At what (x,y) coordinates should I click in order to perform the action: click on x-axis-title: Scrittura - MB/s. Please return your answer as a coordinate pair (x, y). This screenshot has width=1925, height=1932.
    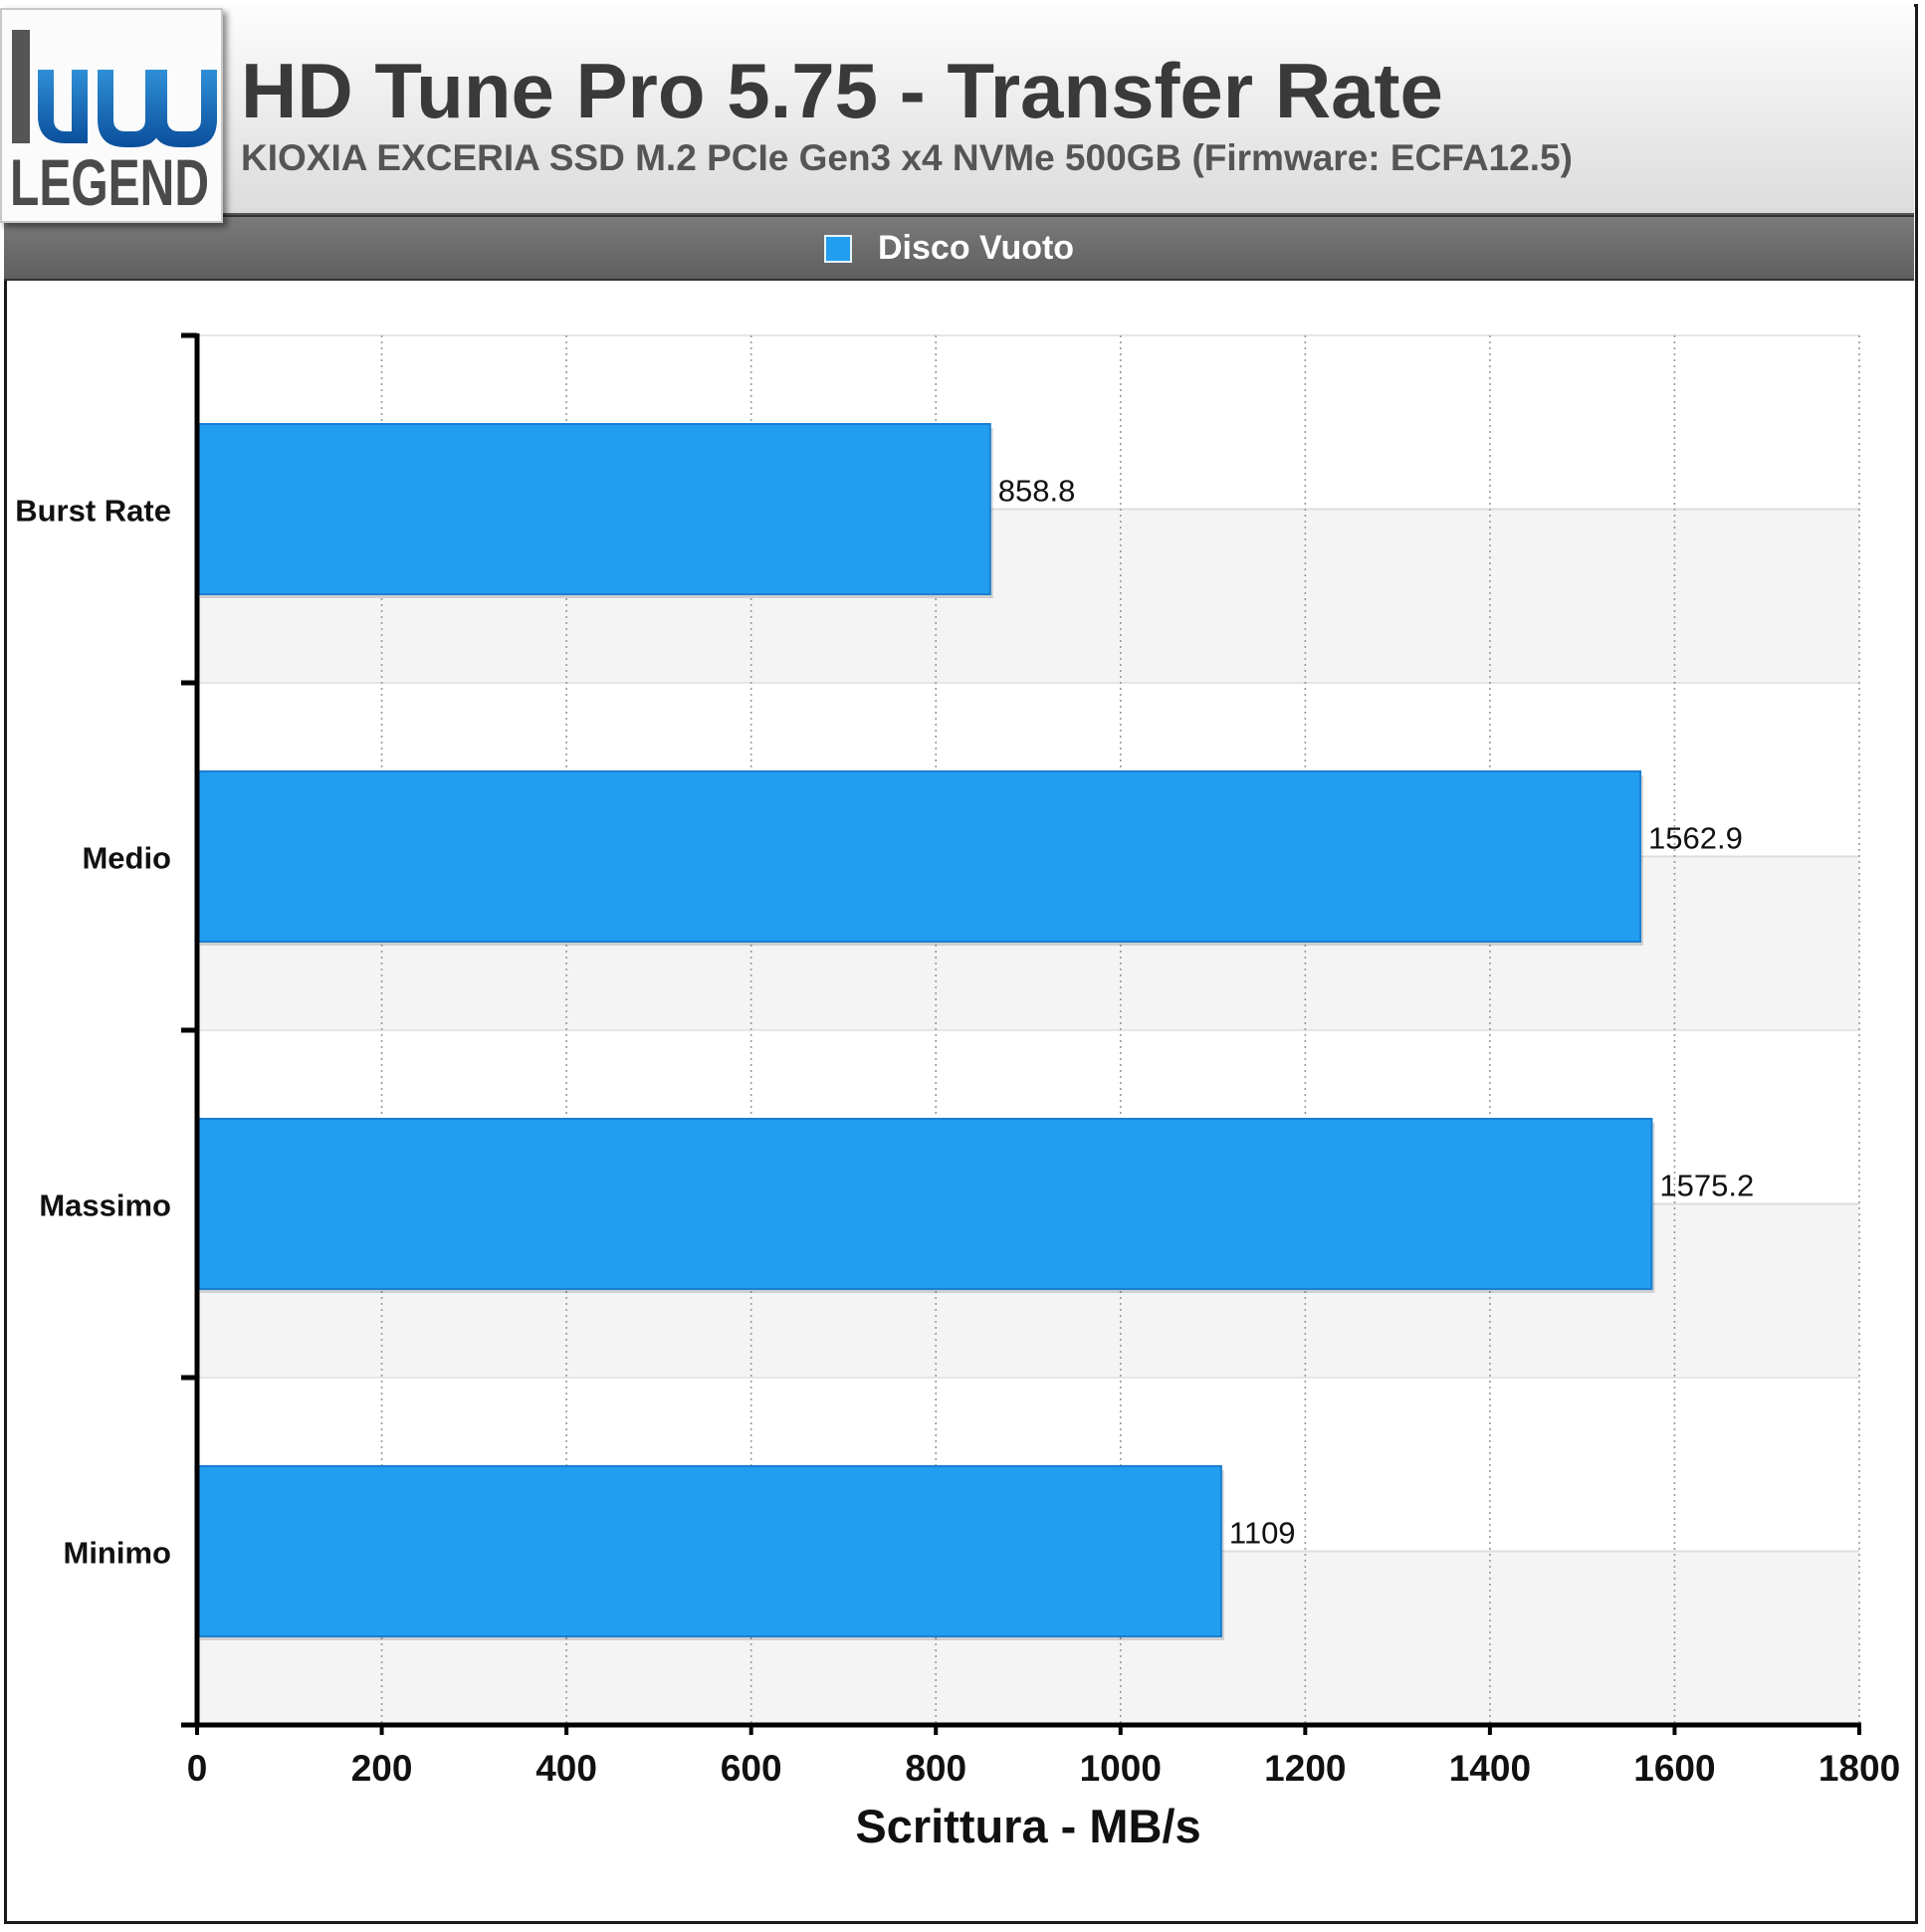
    Looking at the image, I should click on (1027, 1826).